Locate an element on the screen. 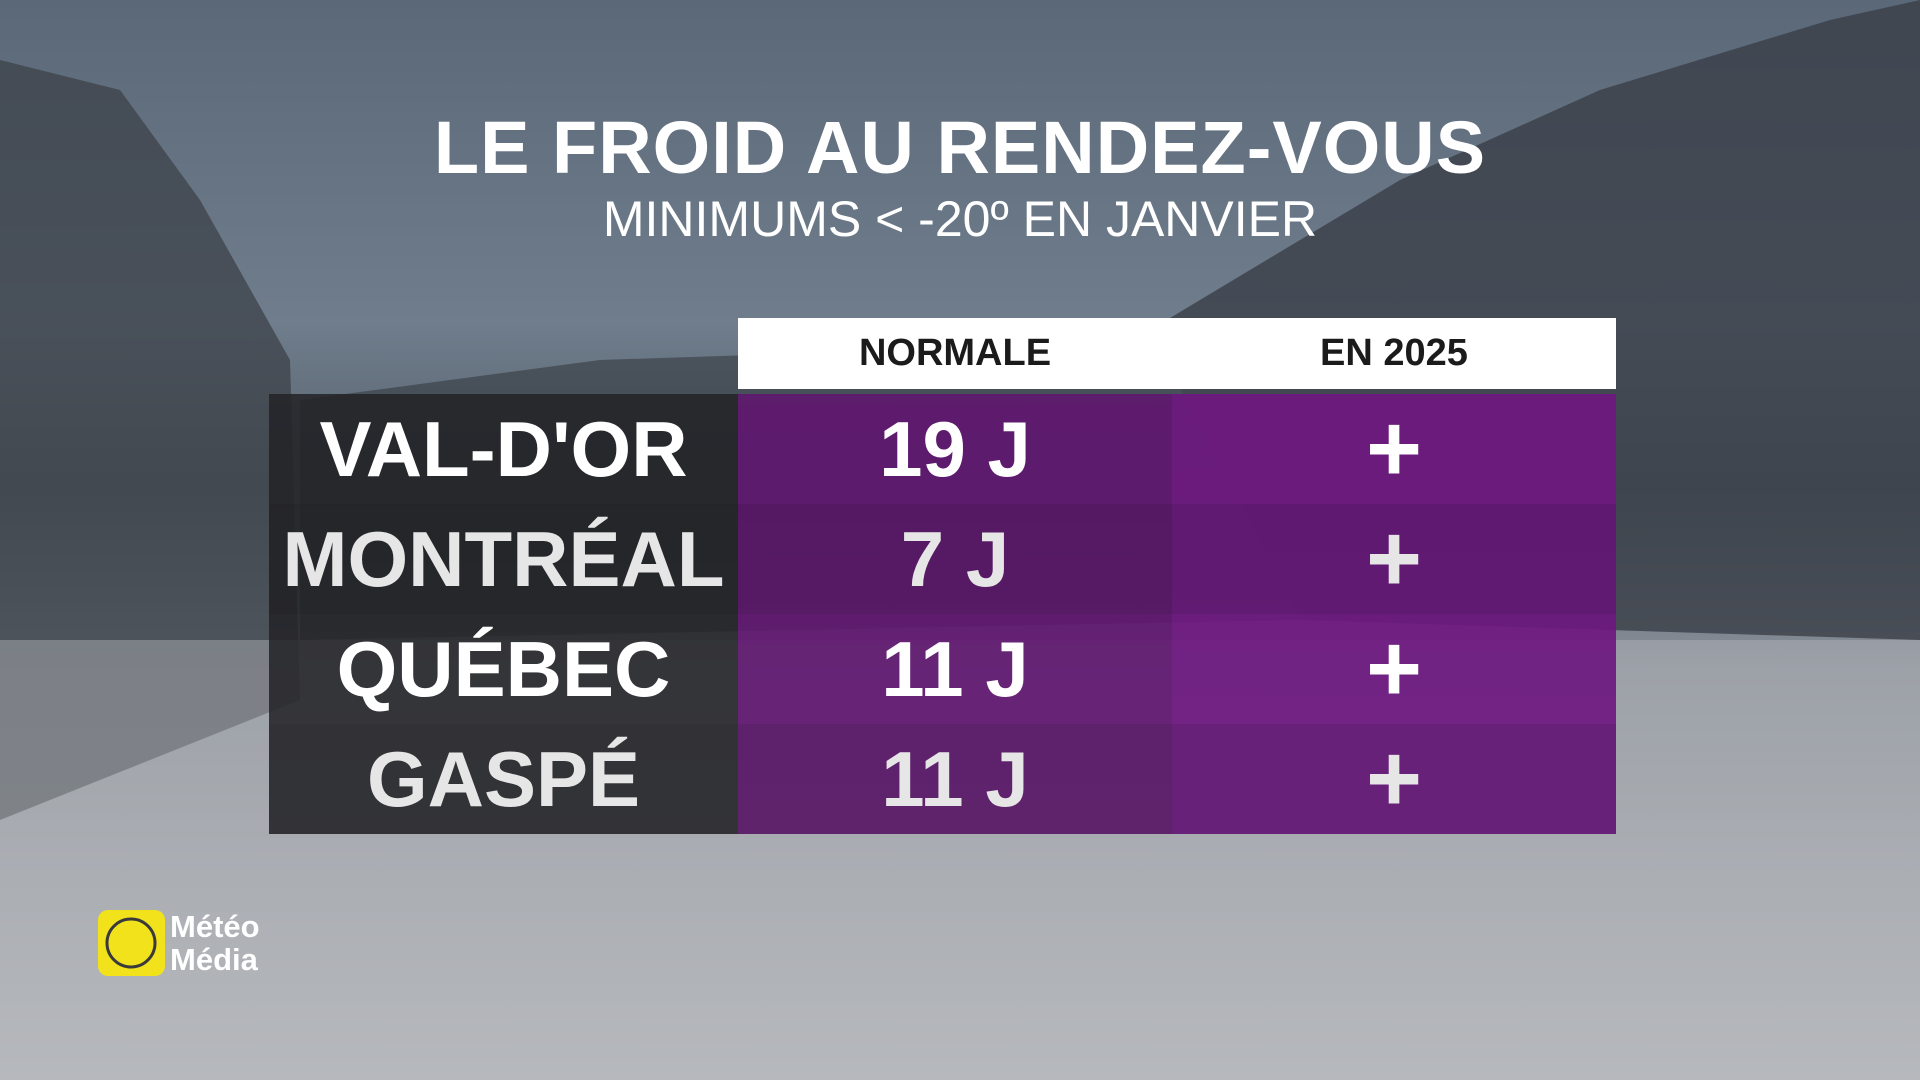 Image resolution: width=1920 pixels, height=1080 pixels. column-header: NORMALE is located at coordinates (955, 353).